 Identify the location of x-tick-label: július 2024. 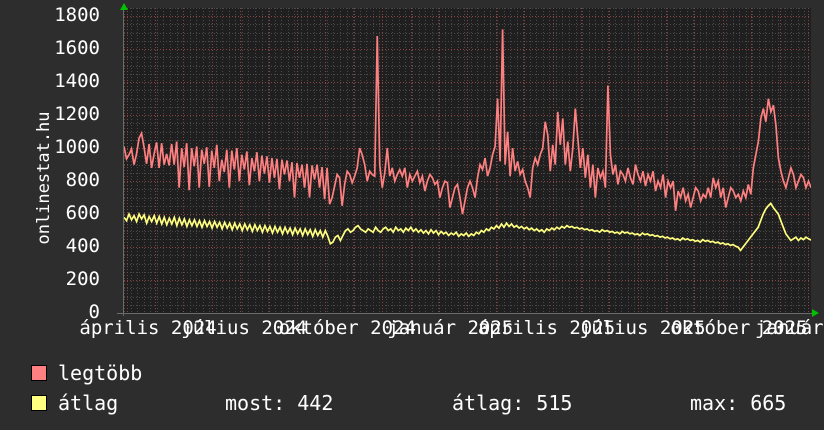
(244, 328).